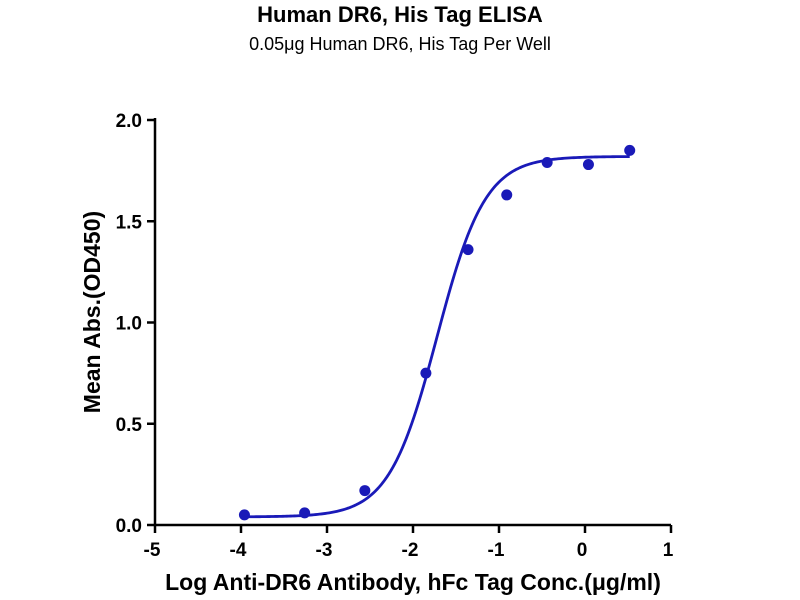  Describe the element at coordinates (129, 121) in the screenshot. I see `y-tick-label: 2.0` at that location.